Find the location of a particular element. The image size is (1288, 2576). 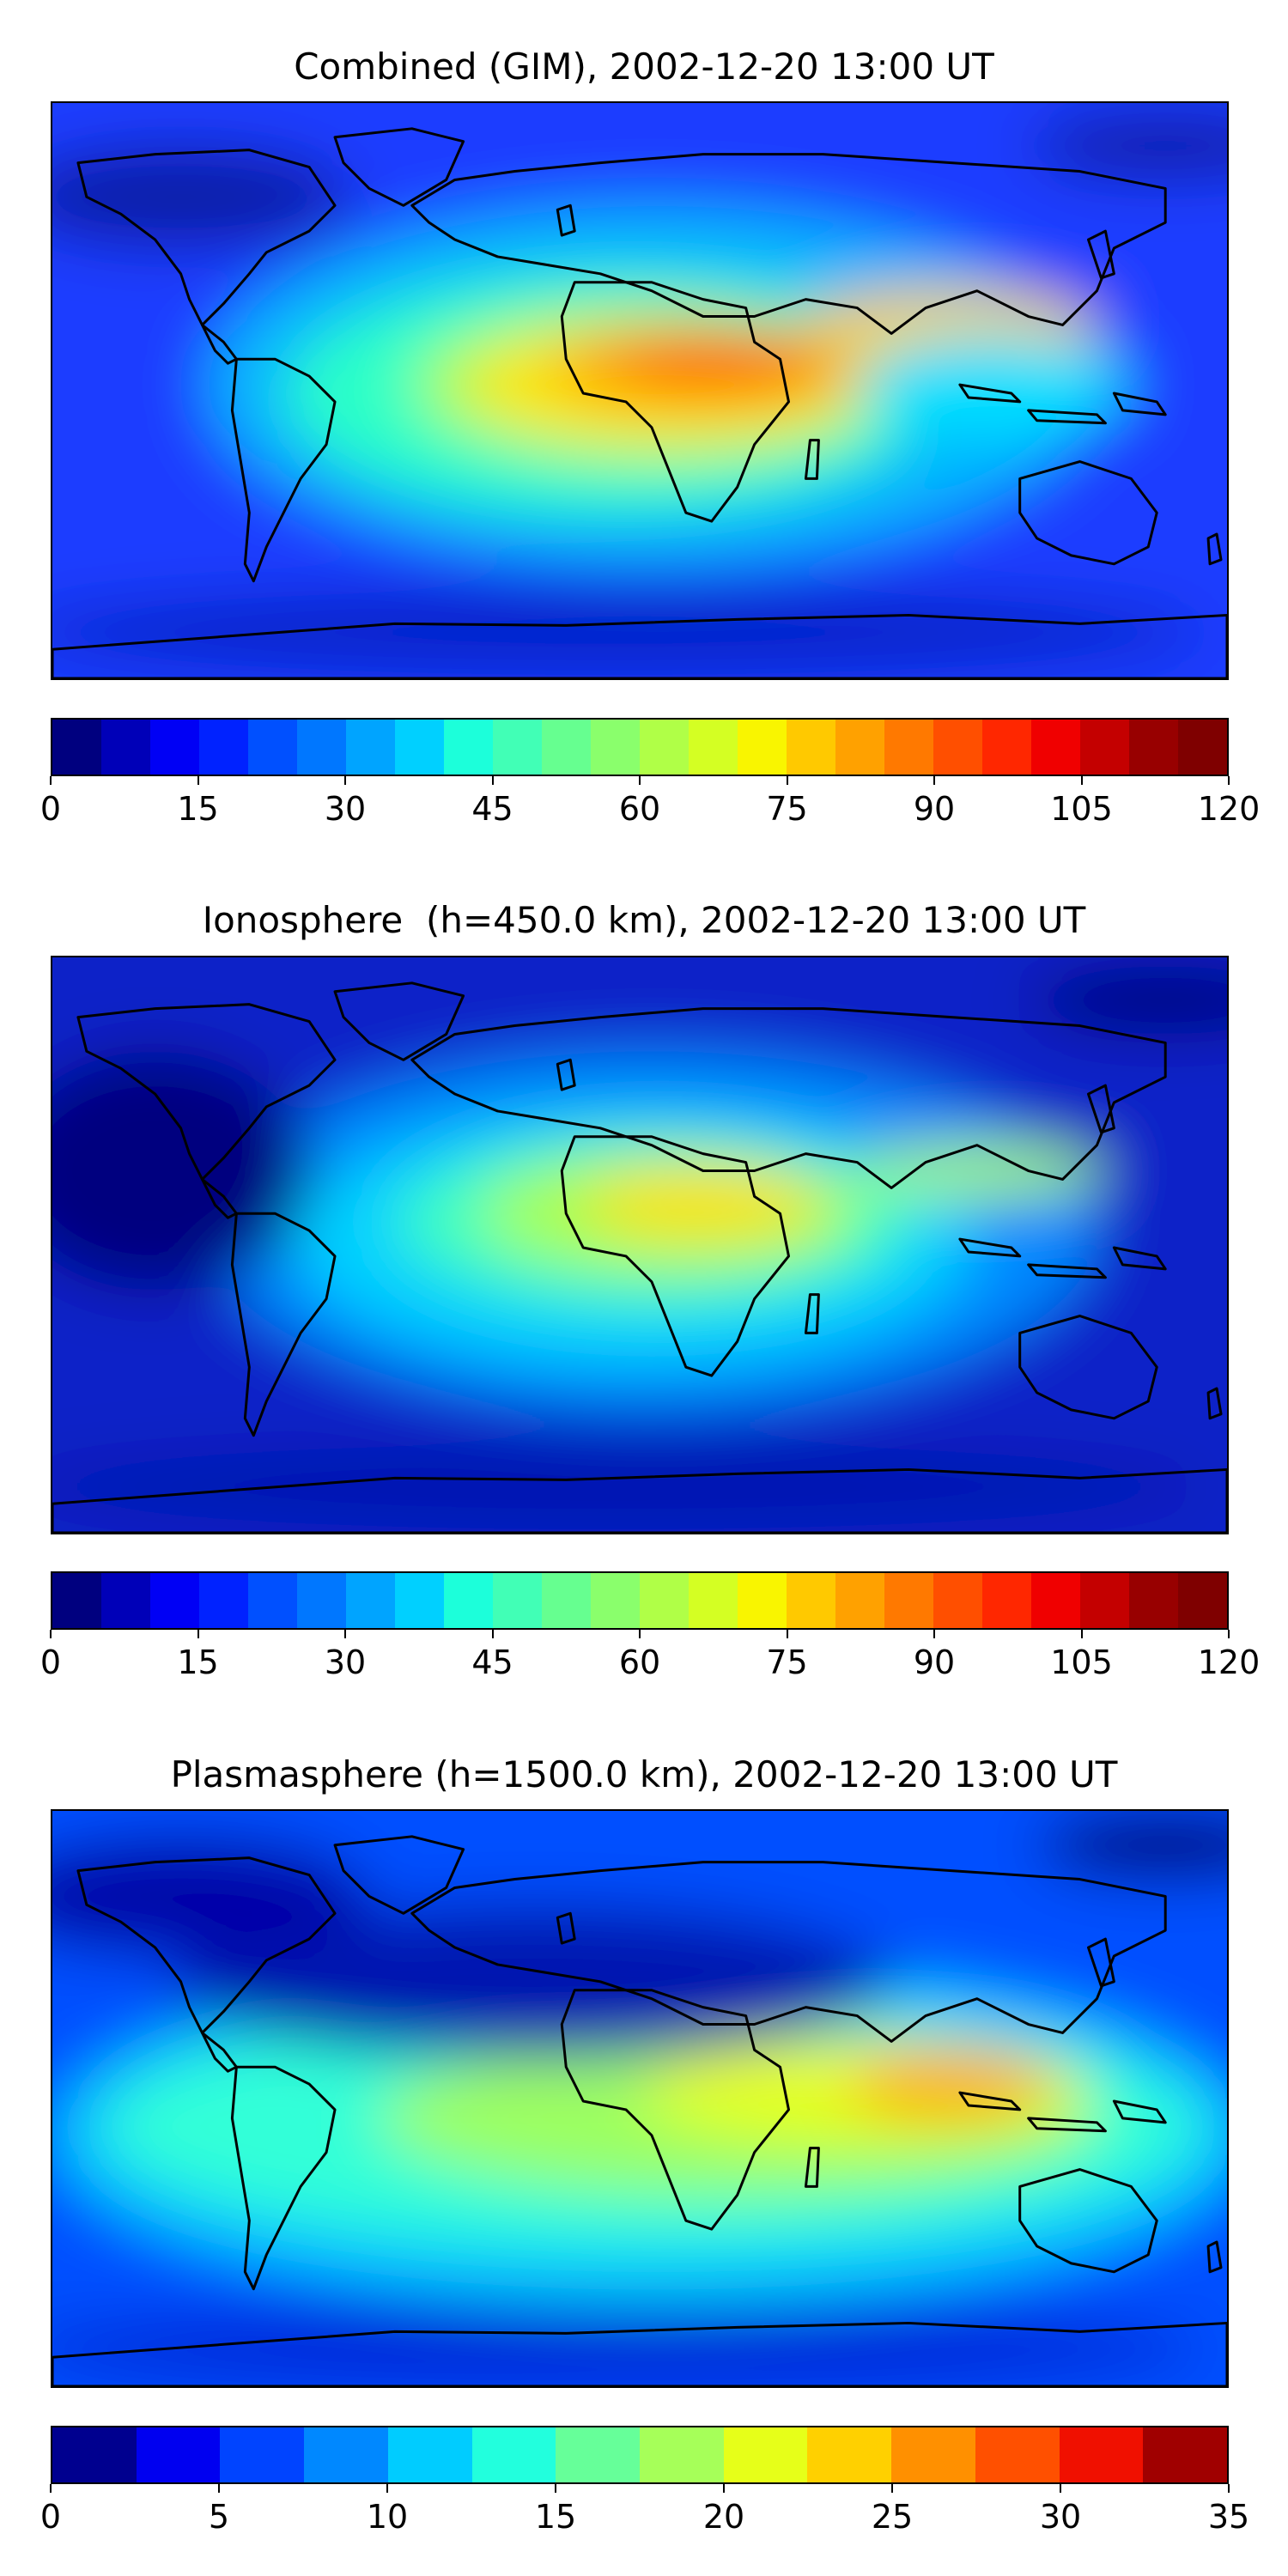

colorbar-ticks: 0 15 30 45 60 75 90 105 120 is located at coordinates (650, 802).